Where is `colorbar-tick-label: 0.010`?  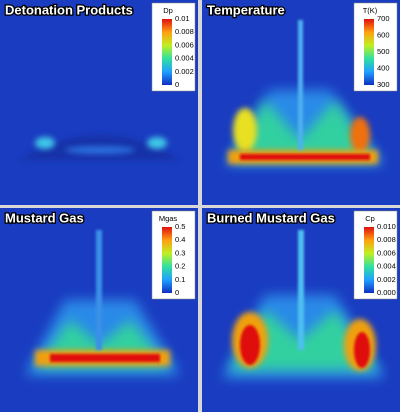 colorbar-tick-label: 0.010 is located at coordinates (386, 226).